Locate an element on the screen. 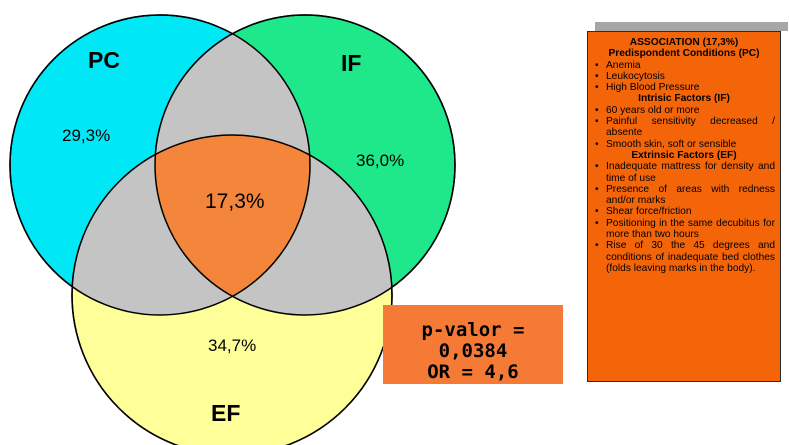 The height and width of the screenshot is (445, 789). stats-box: p-valor = 0,0384 OR = 4,6 is located at coordinates (473, 344).